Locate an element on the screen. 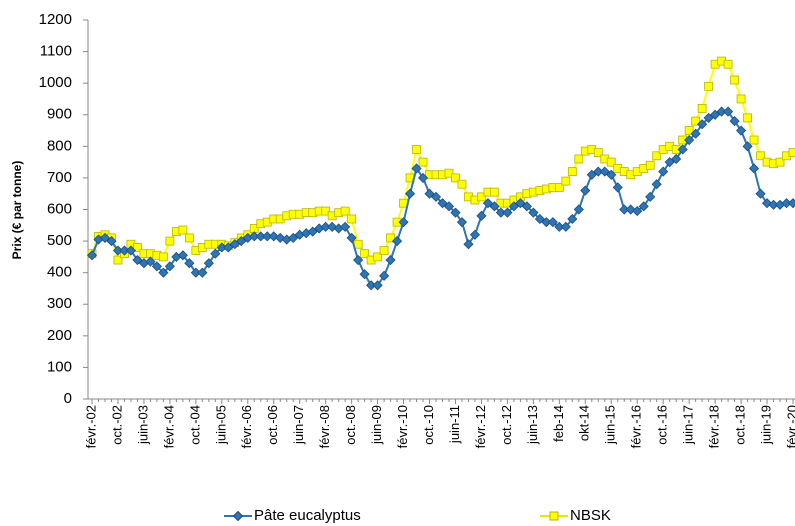 The image size is (795, 526). x-tick-label: oct.-02 is located at coordinates (116, 425).